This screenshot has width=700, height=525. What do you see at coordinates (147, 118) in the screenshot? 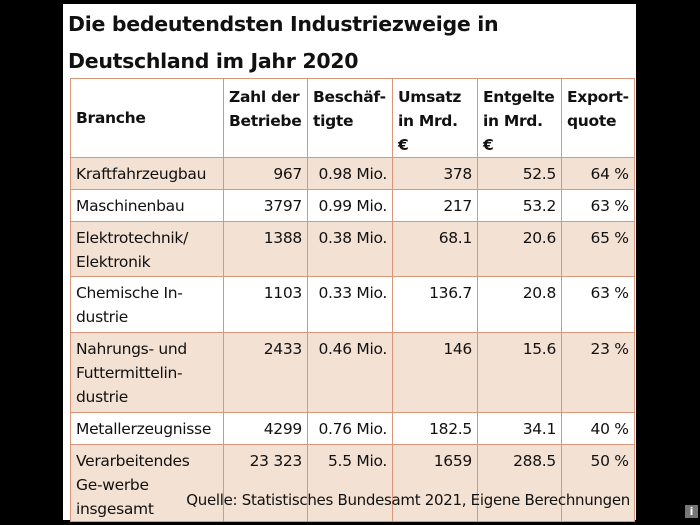
I see `column-header: Branche` at bounding box center [147, 118].